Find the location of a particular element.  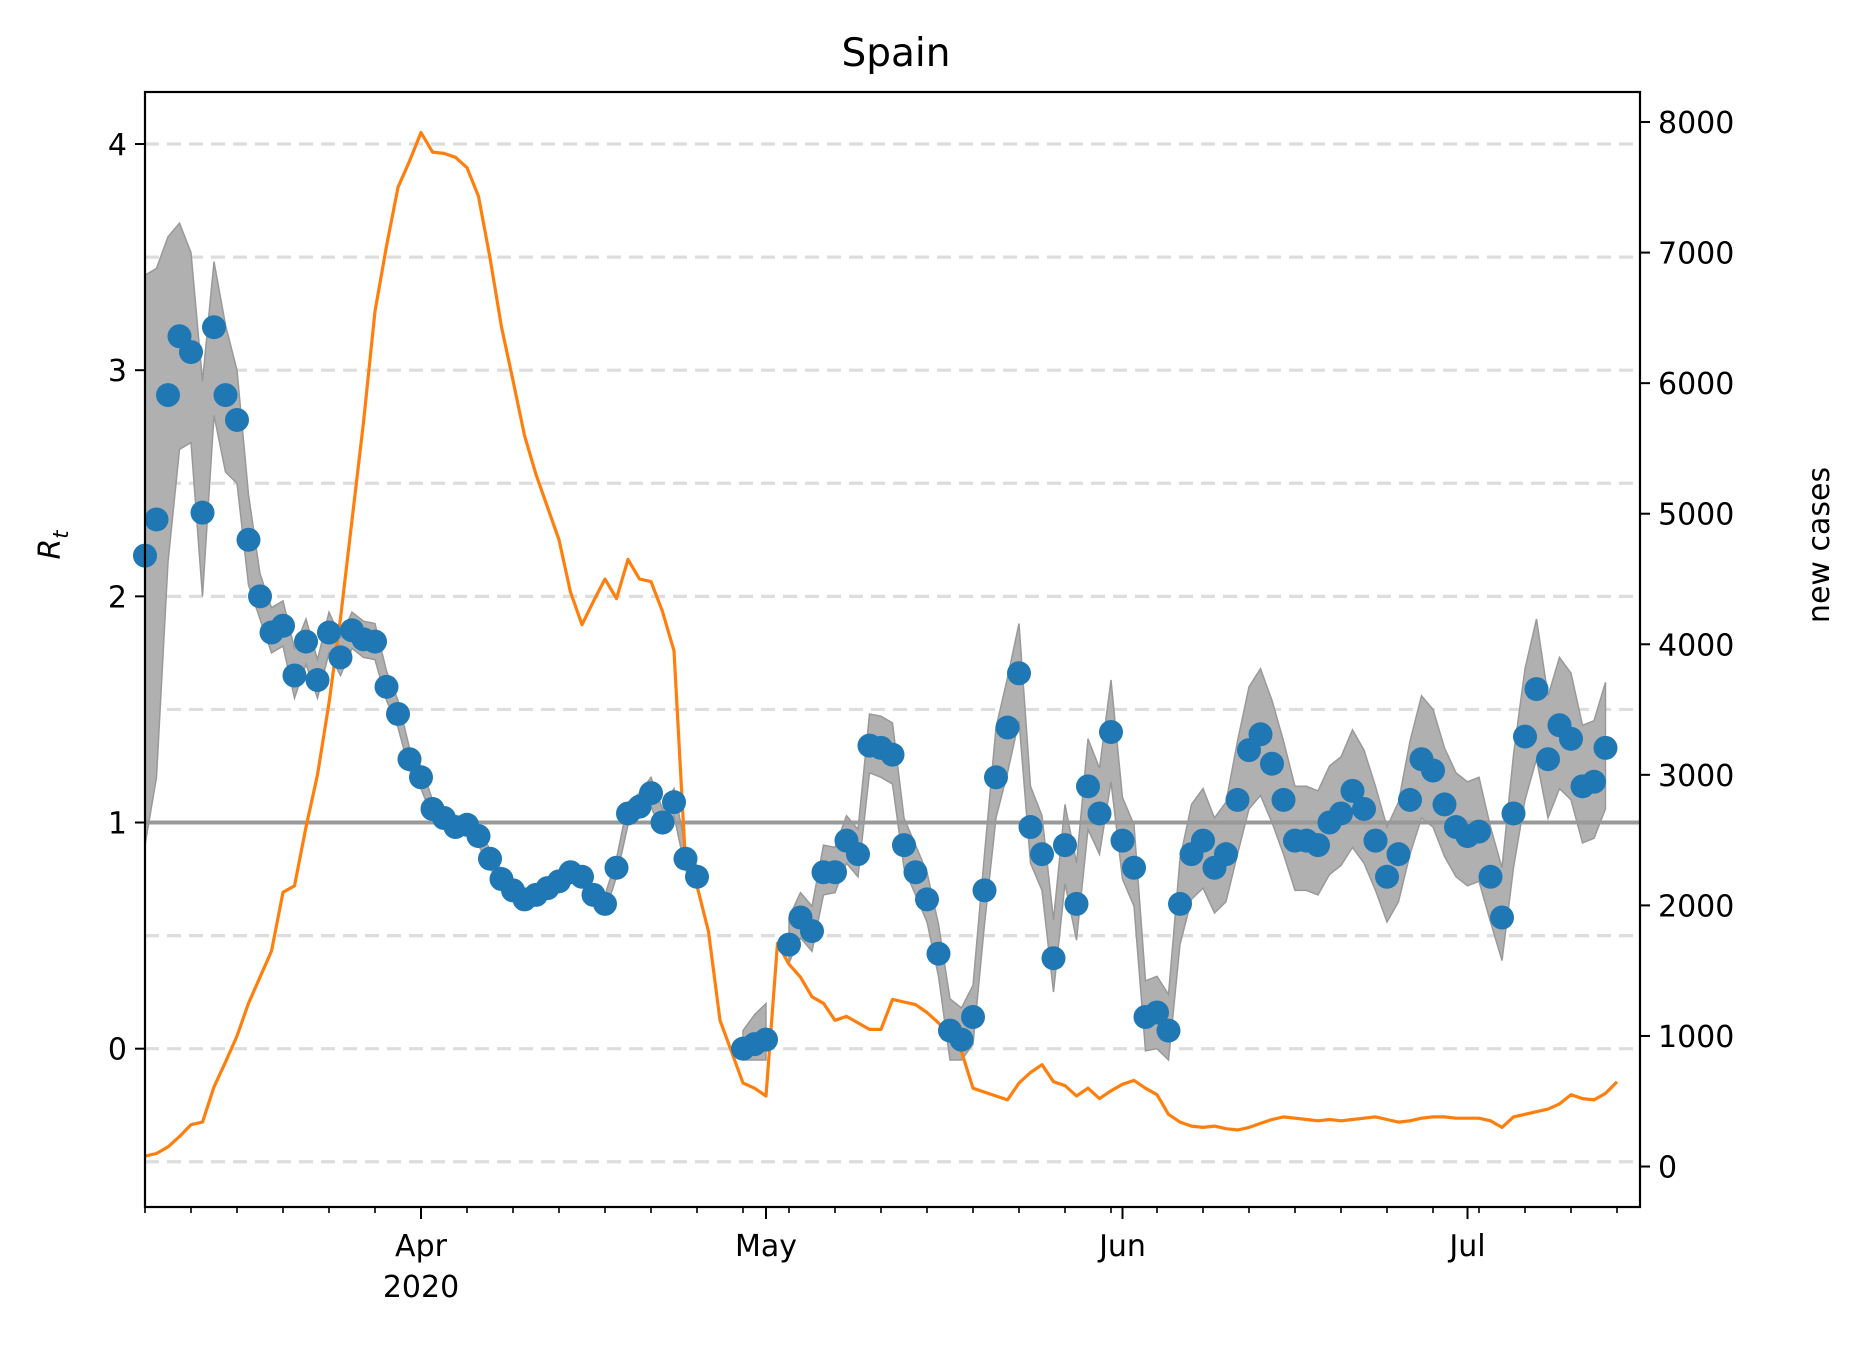

right-y-tick-label: 5000 is located at coordinates (1696, 515).